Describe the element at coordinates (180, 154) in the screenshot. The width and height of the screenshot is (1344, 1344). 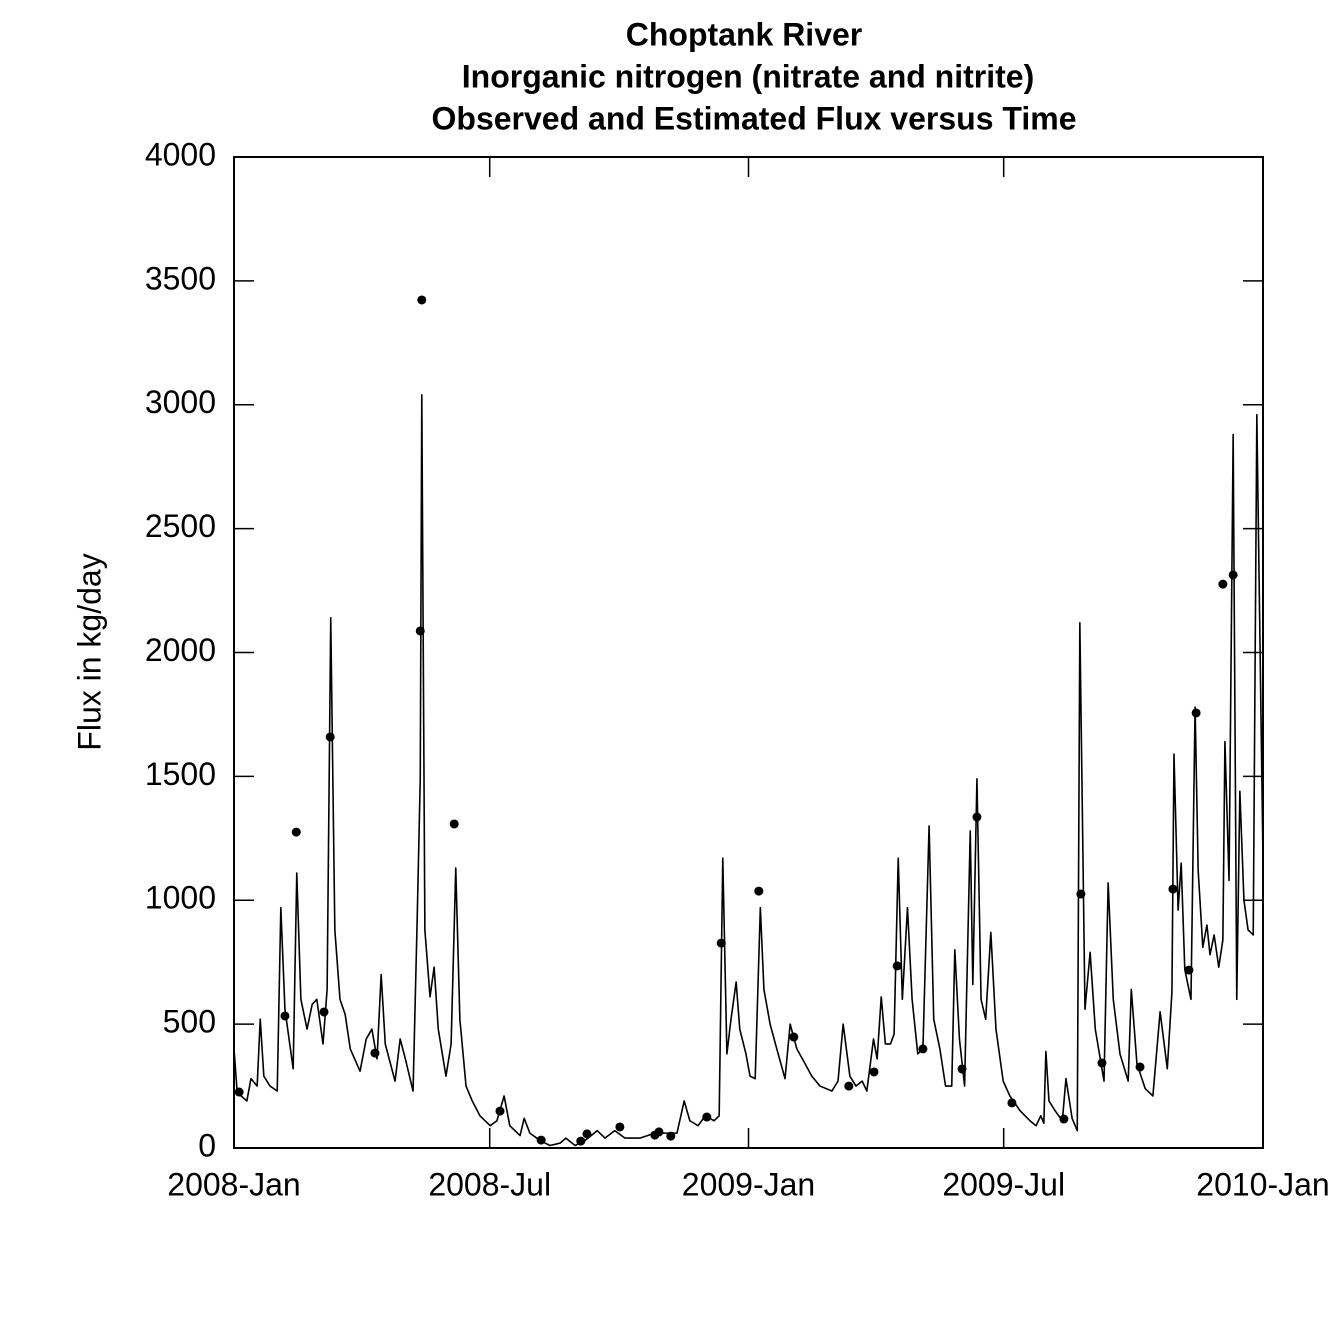
I see `y-tick-label: 4000` at that location.